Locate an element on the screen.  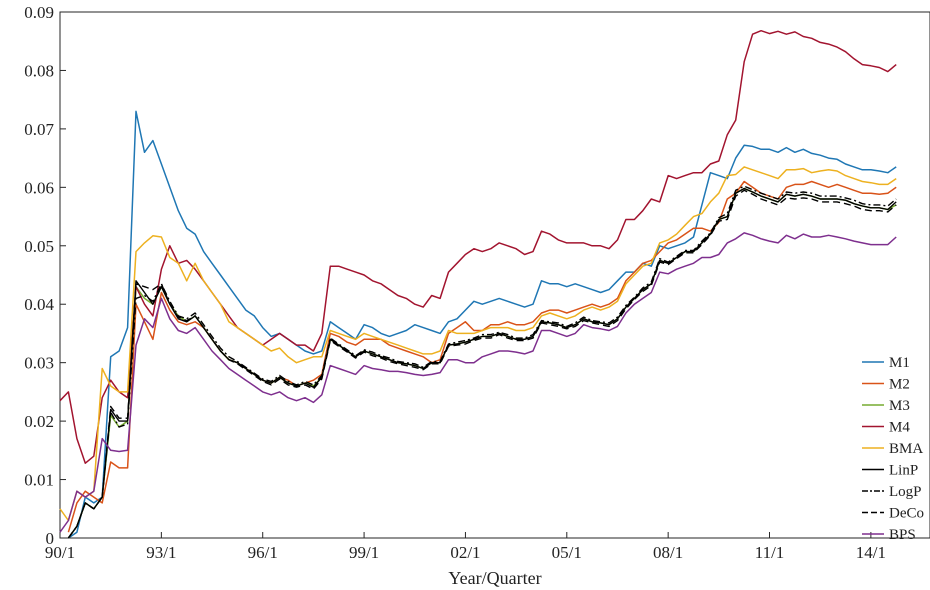
y-tick-label: 0.06 is located at coordinates (39, 187).